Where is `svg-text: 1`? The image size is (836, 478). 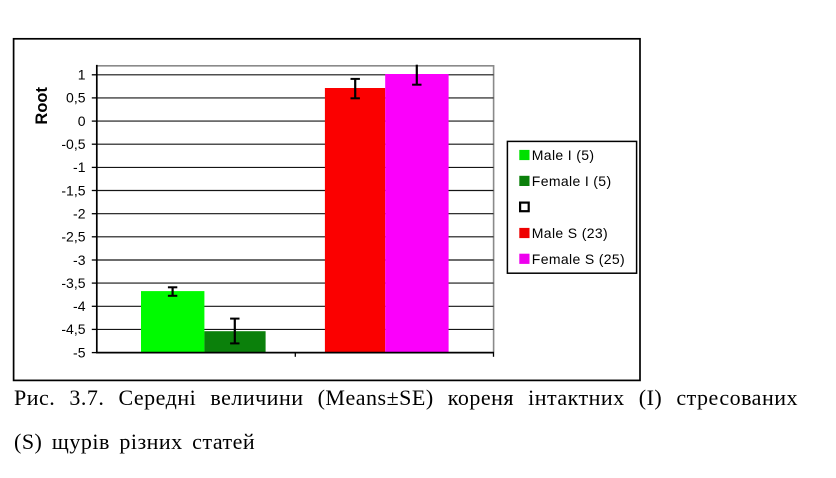 svg-text: 1 is located at coordinates (82, 75).